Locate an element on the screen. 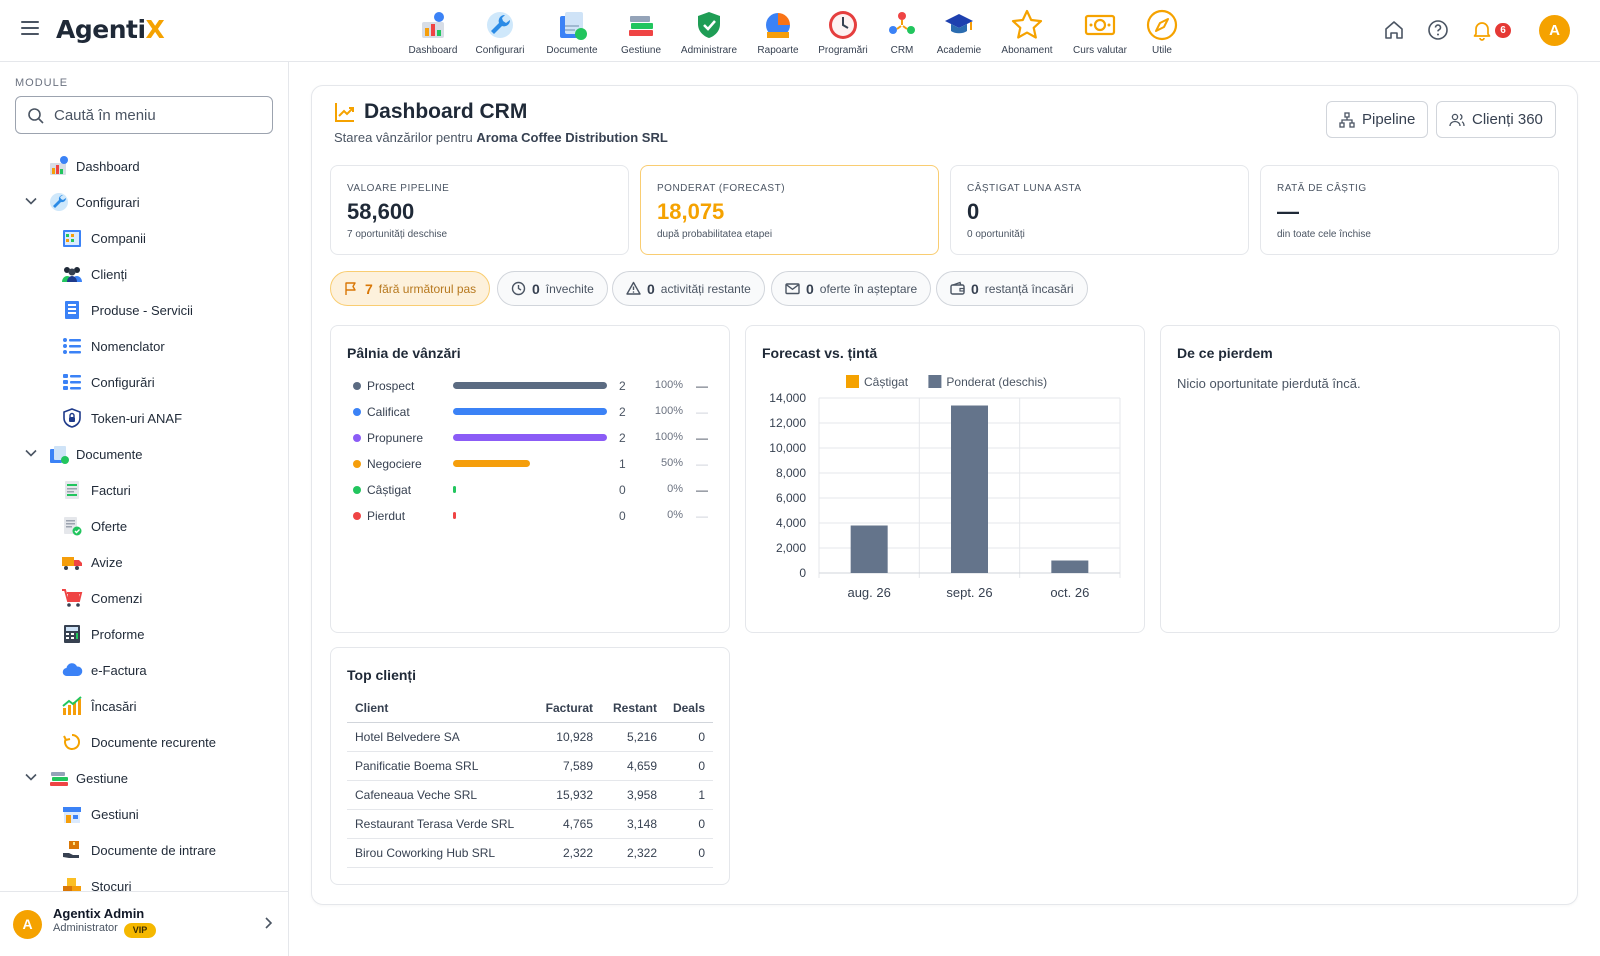 The height and width of the screenshot is (956, 1600). sidebar-item-configurari: Configurari is located at coordinates (144, 202).